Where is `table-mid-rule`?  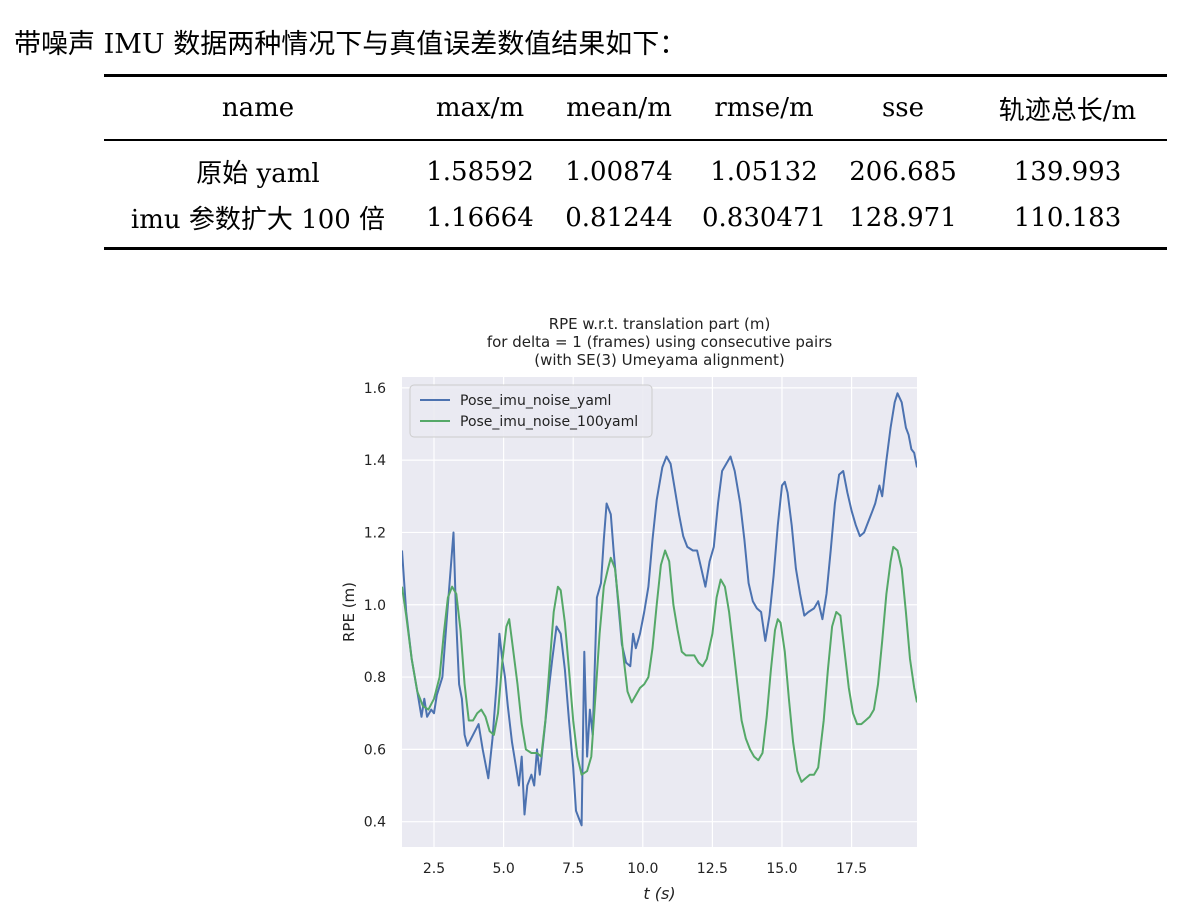
table-mid-rule is located at coordinates (635, 140).